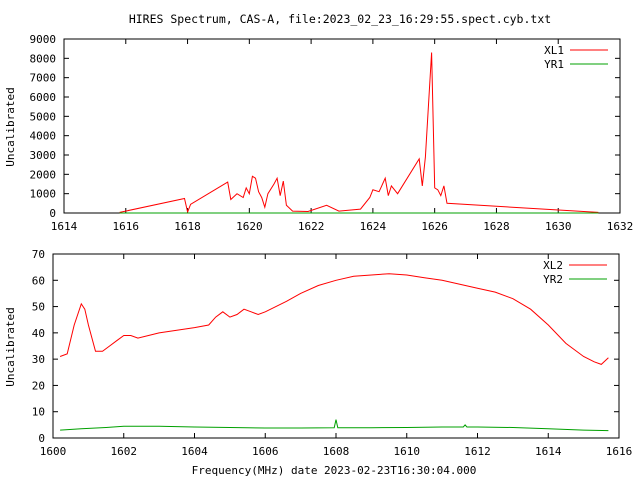 This screenshot has width=640, height=480. Describe the element at coordinates (265, 451) in the screenshot. I see `chart2-xtick-label: 1606` at that location.